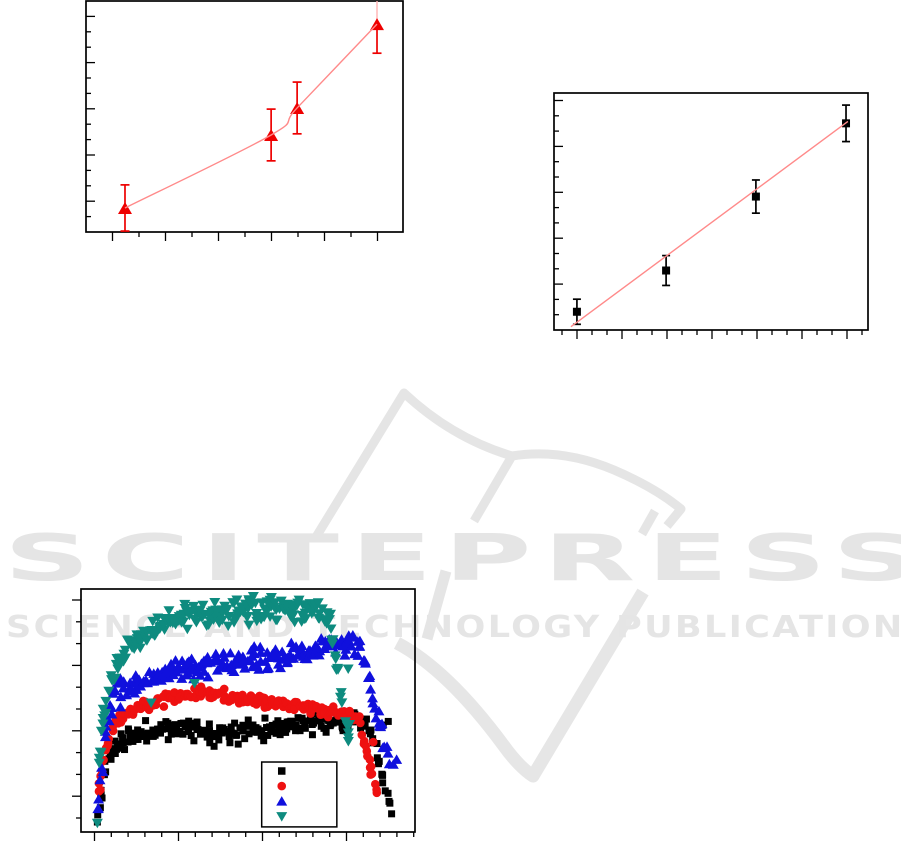  What do you see at coordinates (711, 215) in the screenshot?
I see `figure-top-right` at bounding box center [711, 215].